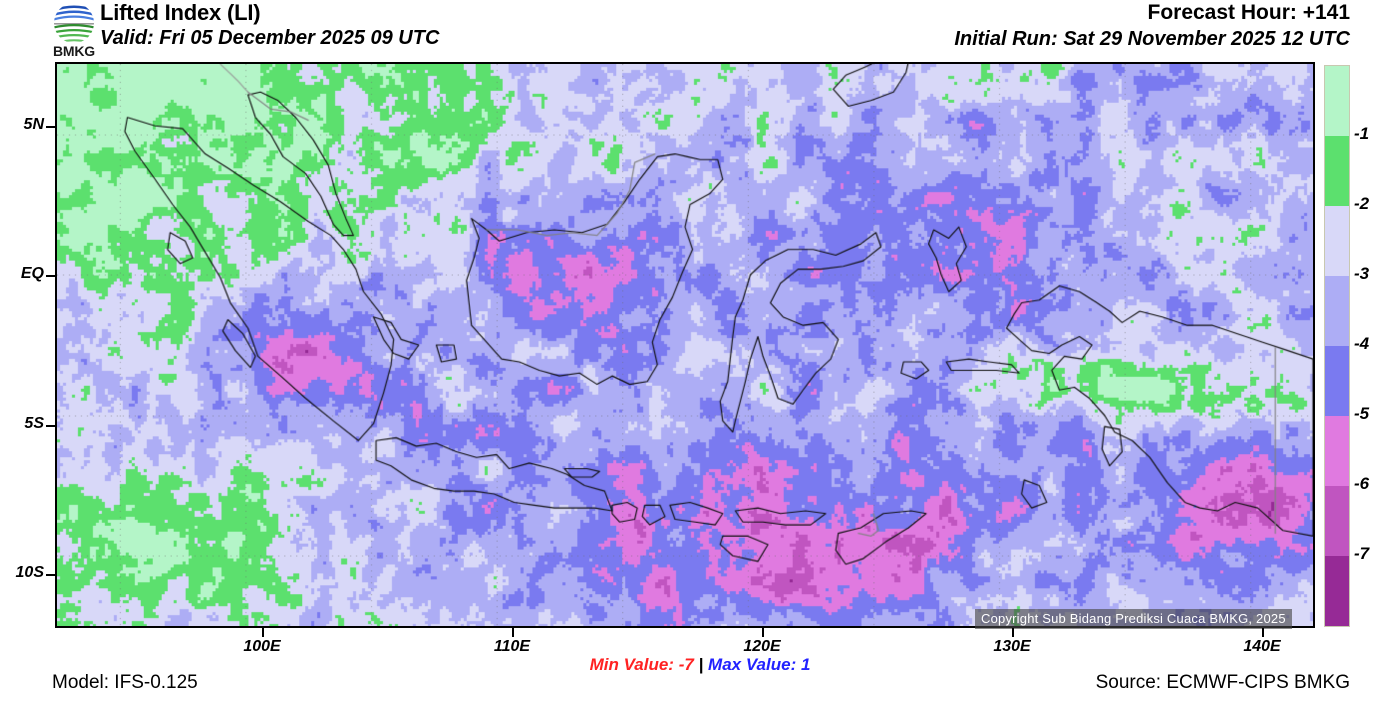  What do you see at coordinates (262, 646) in the screenshot?
I see `lon-tick-label: 100E` at bounding box center [262, 646].